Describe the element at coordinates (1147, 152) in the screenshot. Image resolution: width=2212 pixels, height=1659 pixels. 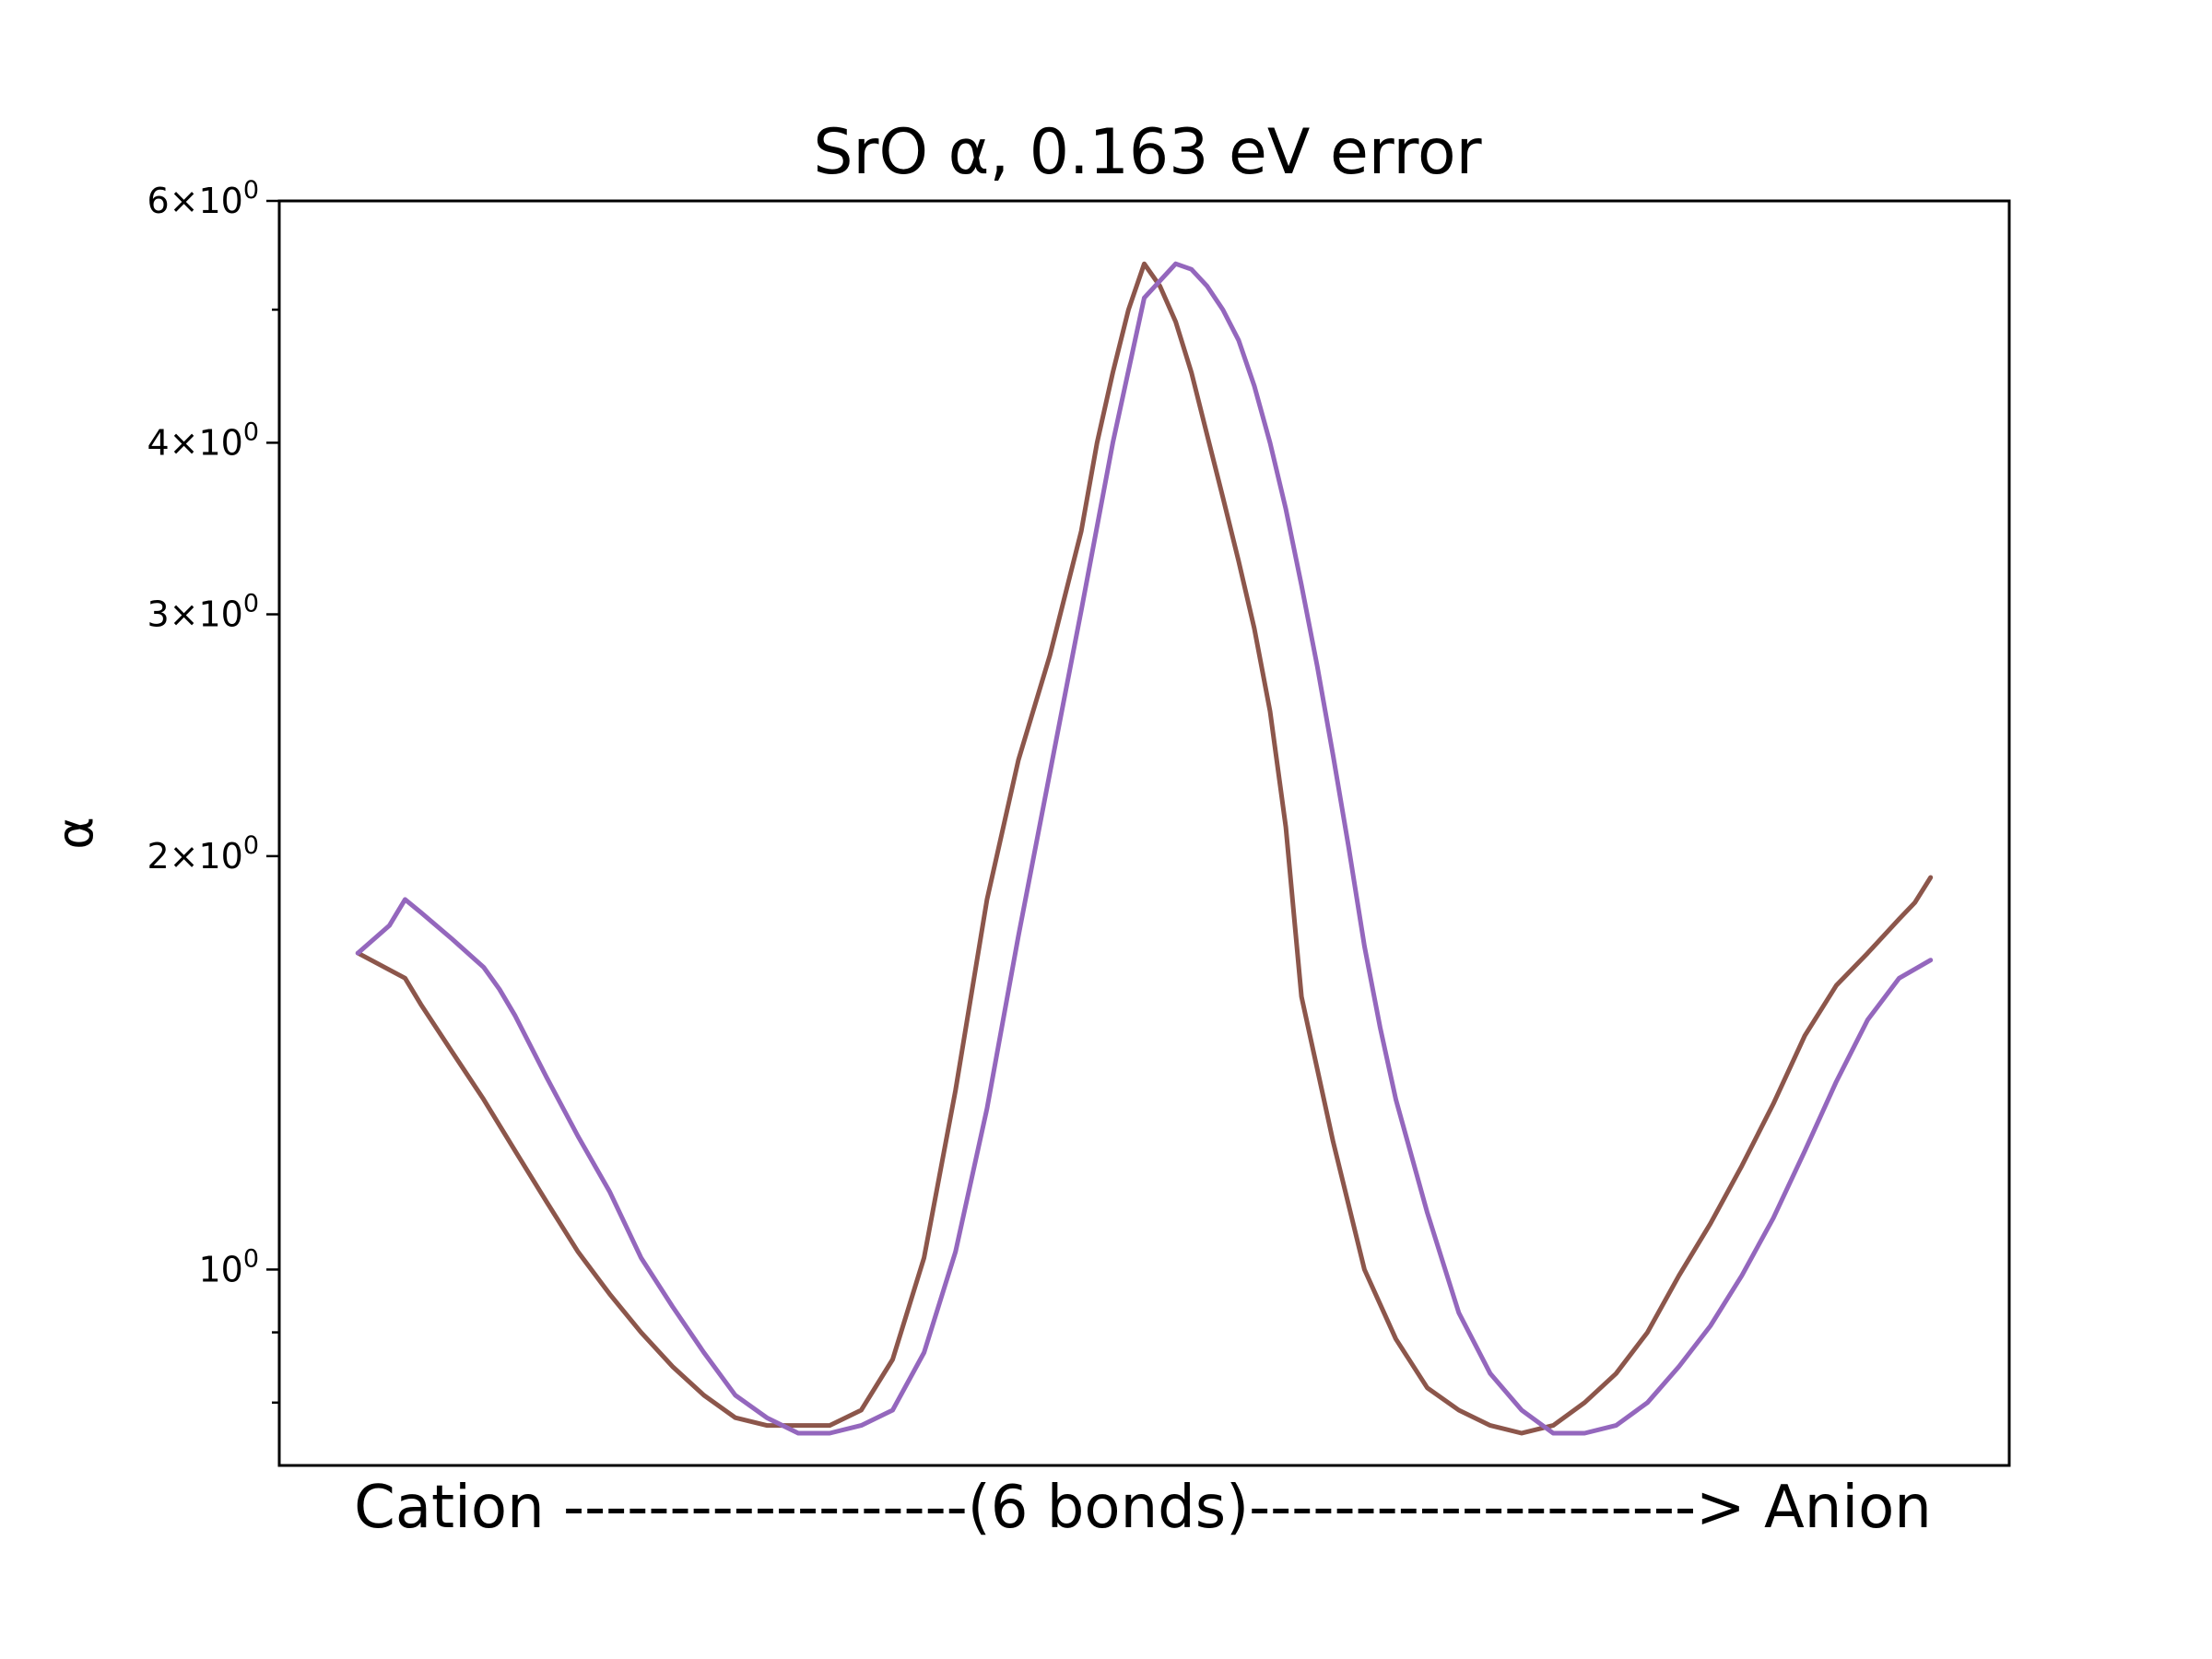
I see `chart-title: SrO α, 0.163 eV error` at that location.